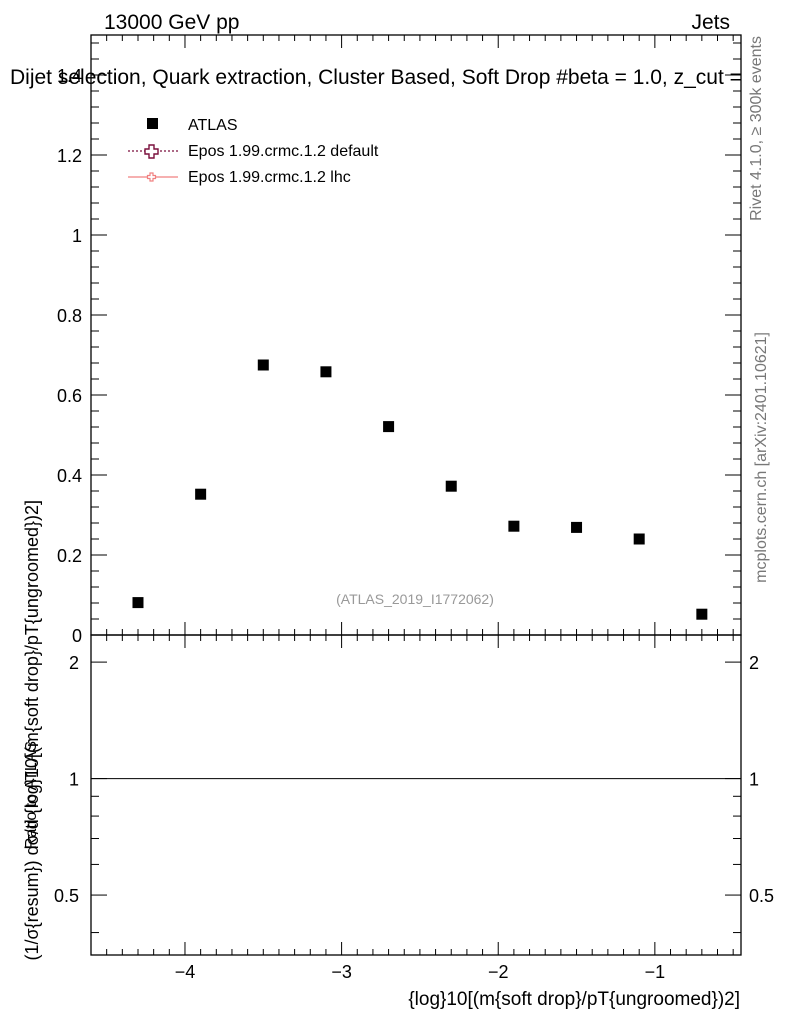 This screenshot has height=1024, width=786. Describe the element at coordinates (69, 76) in the screenshot. I see `main-y-tick-label: 1.4` at that location.